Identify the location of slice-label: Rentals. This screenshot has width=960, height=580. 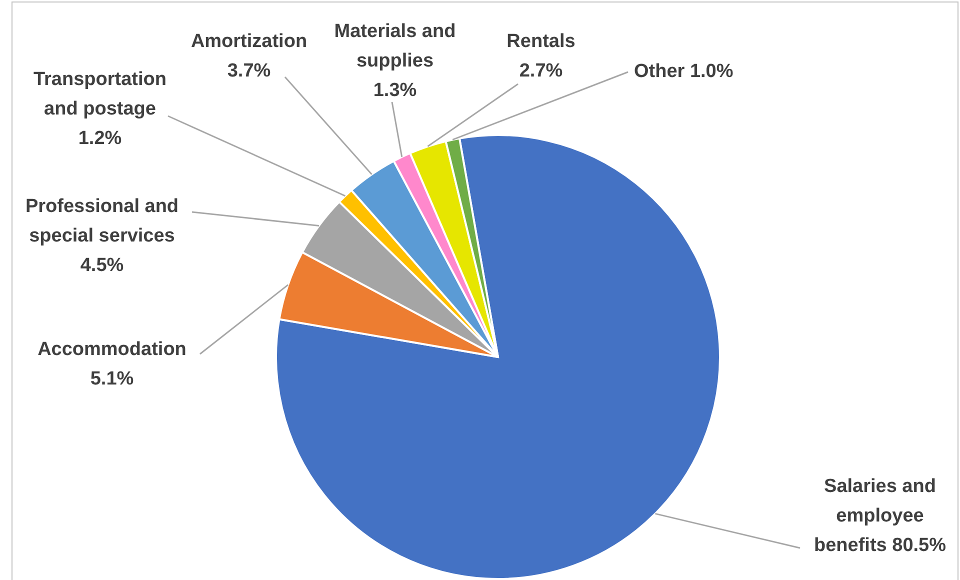
(541, 41).